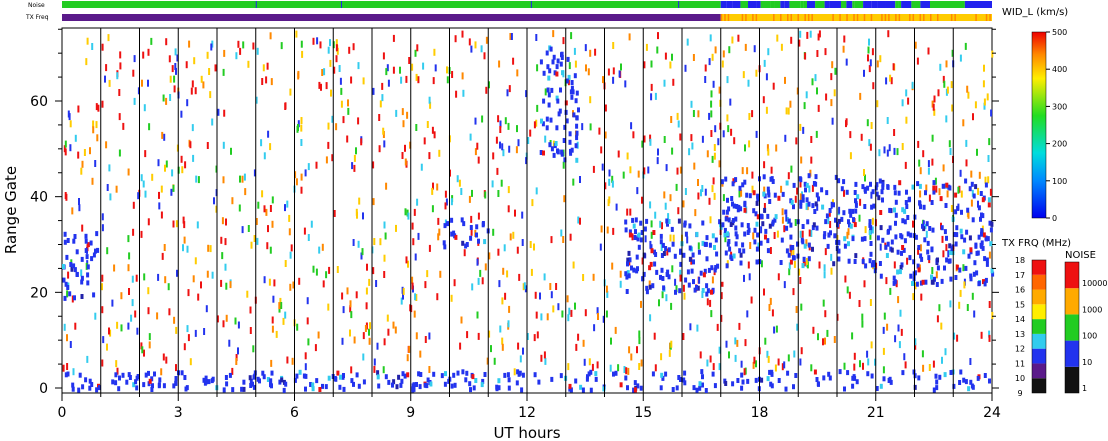 The width and height of the screenshot is (1108, 441). I want to click on tx-colorbar-cell, so click(1039, 341).